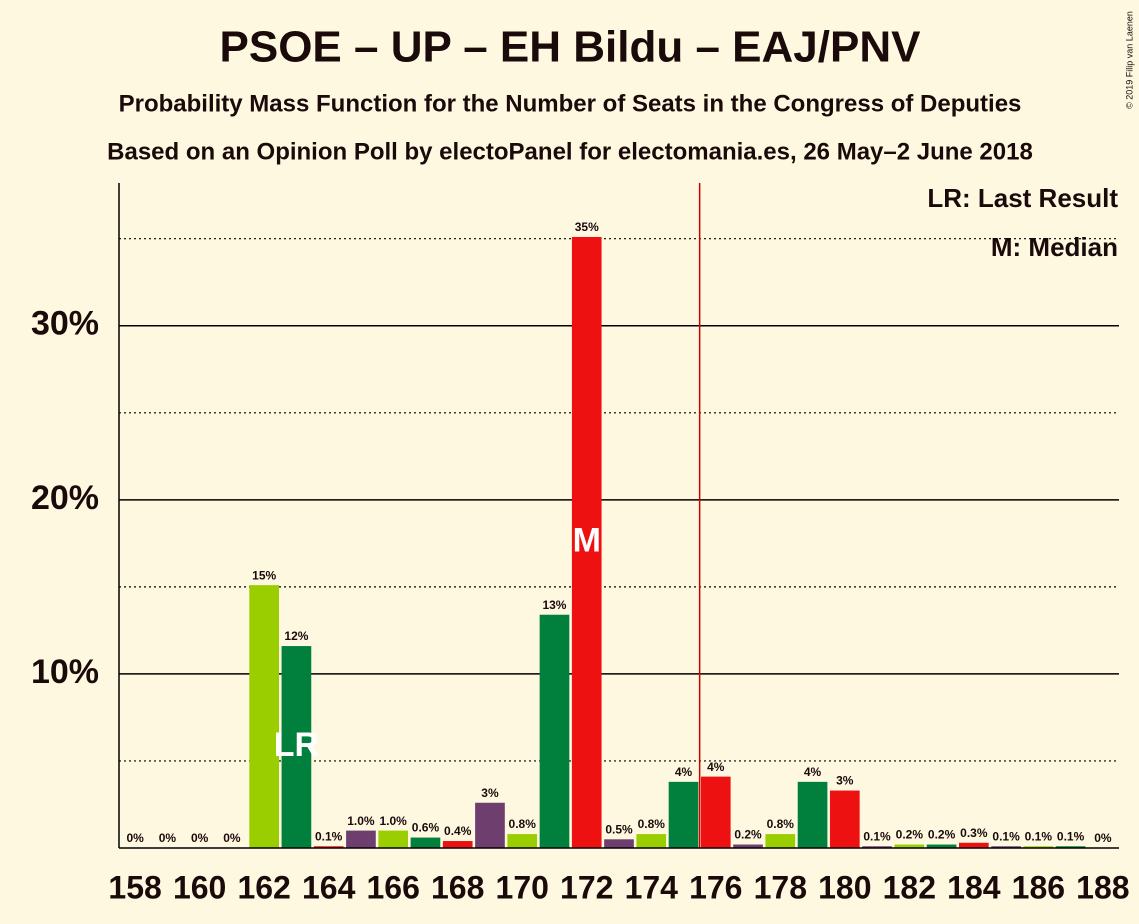 The image size is (1139, 924). Describe the element at coordinates (392, 887) in the screenshot. I see `x-tick-label: 166` at that location.